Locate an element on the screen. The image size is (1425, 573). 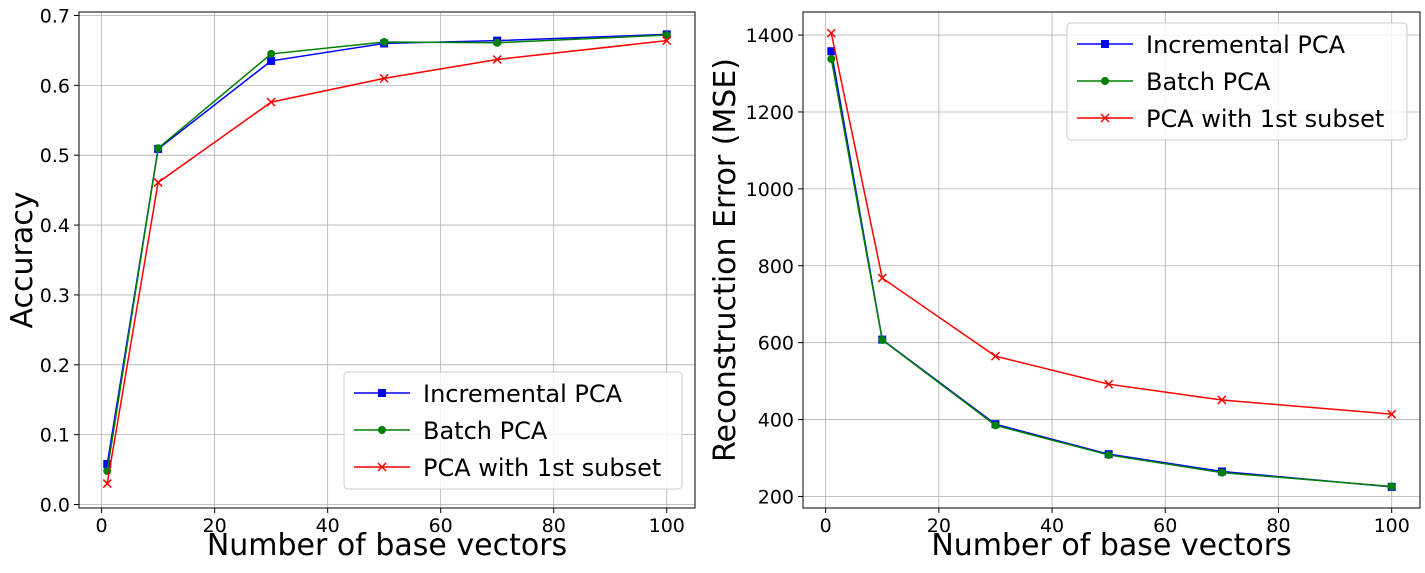
y-tick-label: 0.1 is located at coordinates (55, 436).